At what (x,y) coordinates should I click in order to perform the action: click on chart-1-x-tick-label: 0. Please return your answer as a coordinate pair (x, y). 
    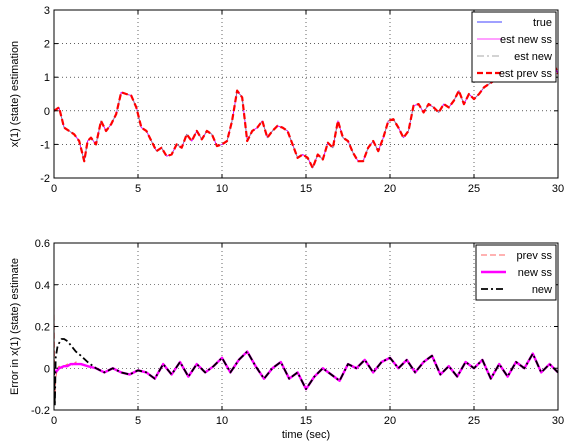
    Looking at the image, I should click on (54, 421).